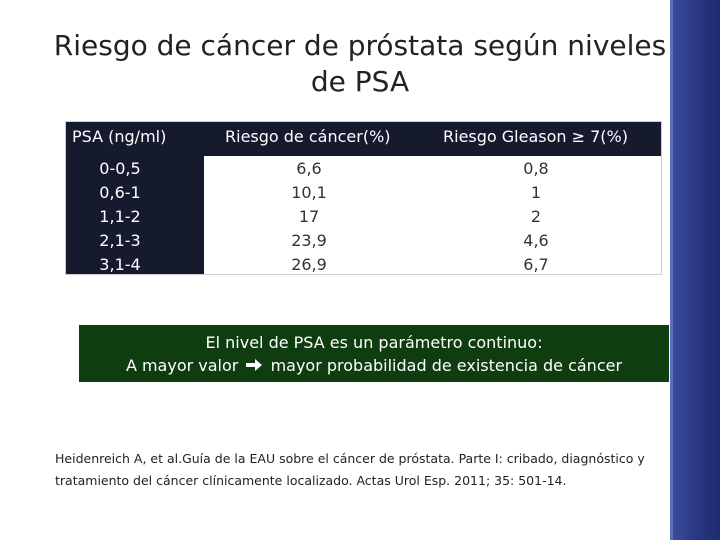 The height and width of the screenshot is (540, 720). I want to click on table-cell: 0,8, so click(536, 168).